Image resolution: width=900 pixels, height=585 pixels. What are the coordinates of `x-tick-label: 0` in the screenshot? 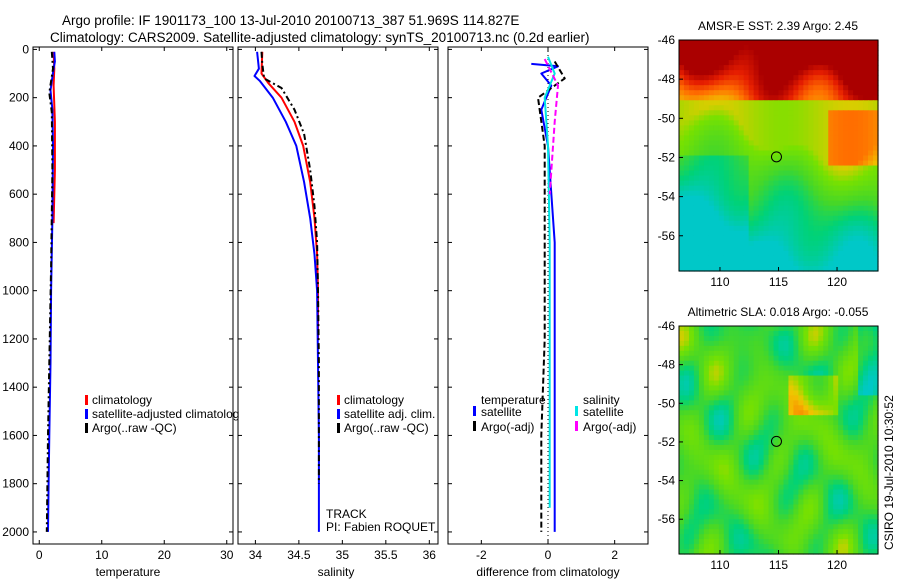 It's located at (39, 555).